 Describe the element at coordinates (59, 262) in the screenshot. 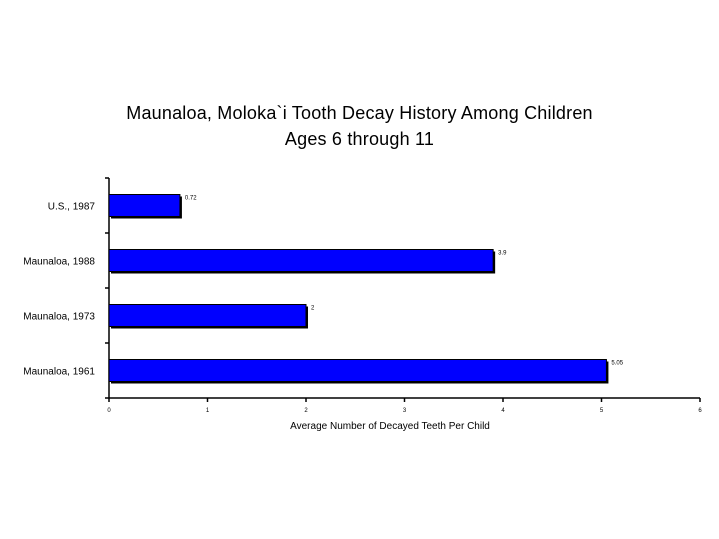

I see `category-label-1: Maunaloa, 1988` at that location.